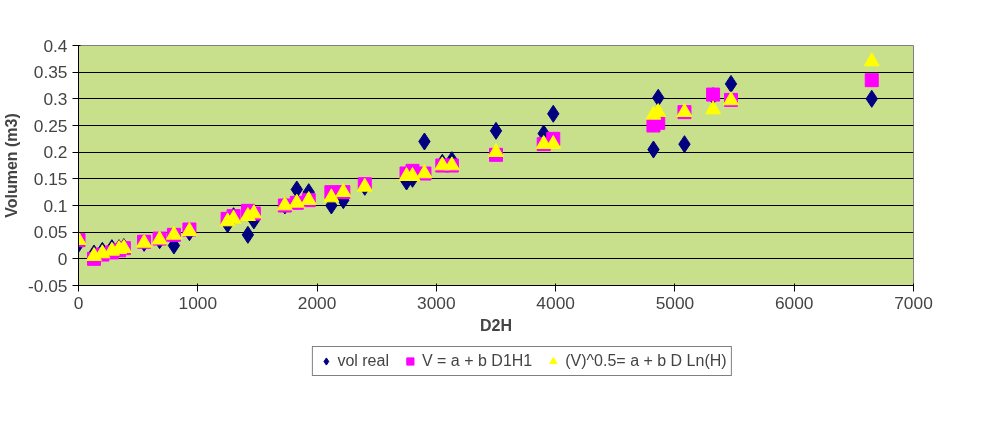 The image size is (1004, 439). I want to click on legend-label: vol real, so click(363, 361).